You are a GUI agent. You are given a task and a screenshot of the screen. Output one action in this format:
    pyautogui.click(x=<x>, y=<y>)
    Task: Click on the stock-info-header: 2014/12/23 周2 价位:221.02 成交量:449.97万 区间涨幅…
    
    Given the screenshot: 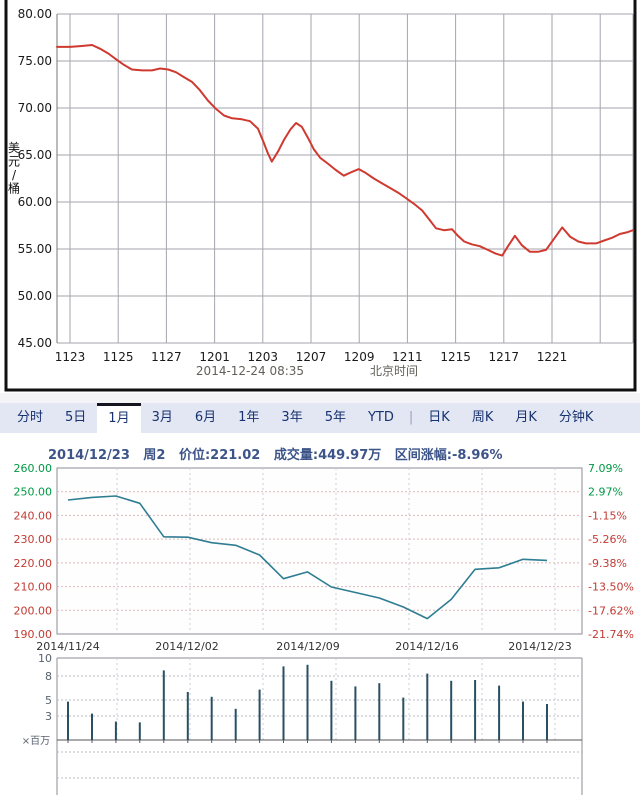 What is the action you would take?
    pyautogui.click(x=279, y=453)
    